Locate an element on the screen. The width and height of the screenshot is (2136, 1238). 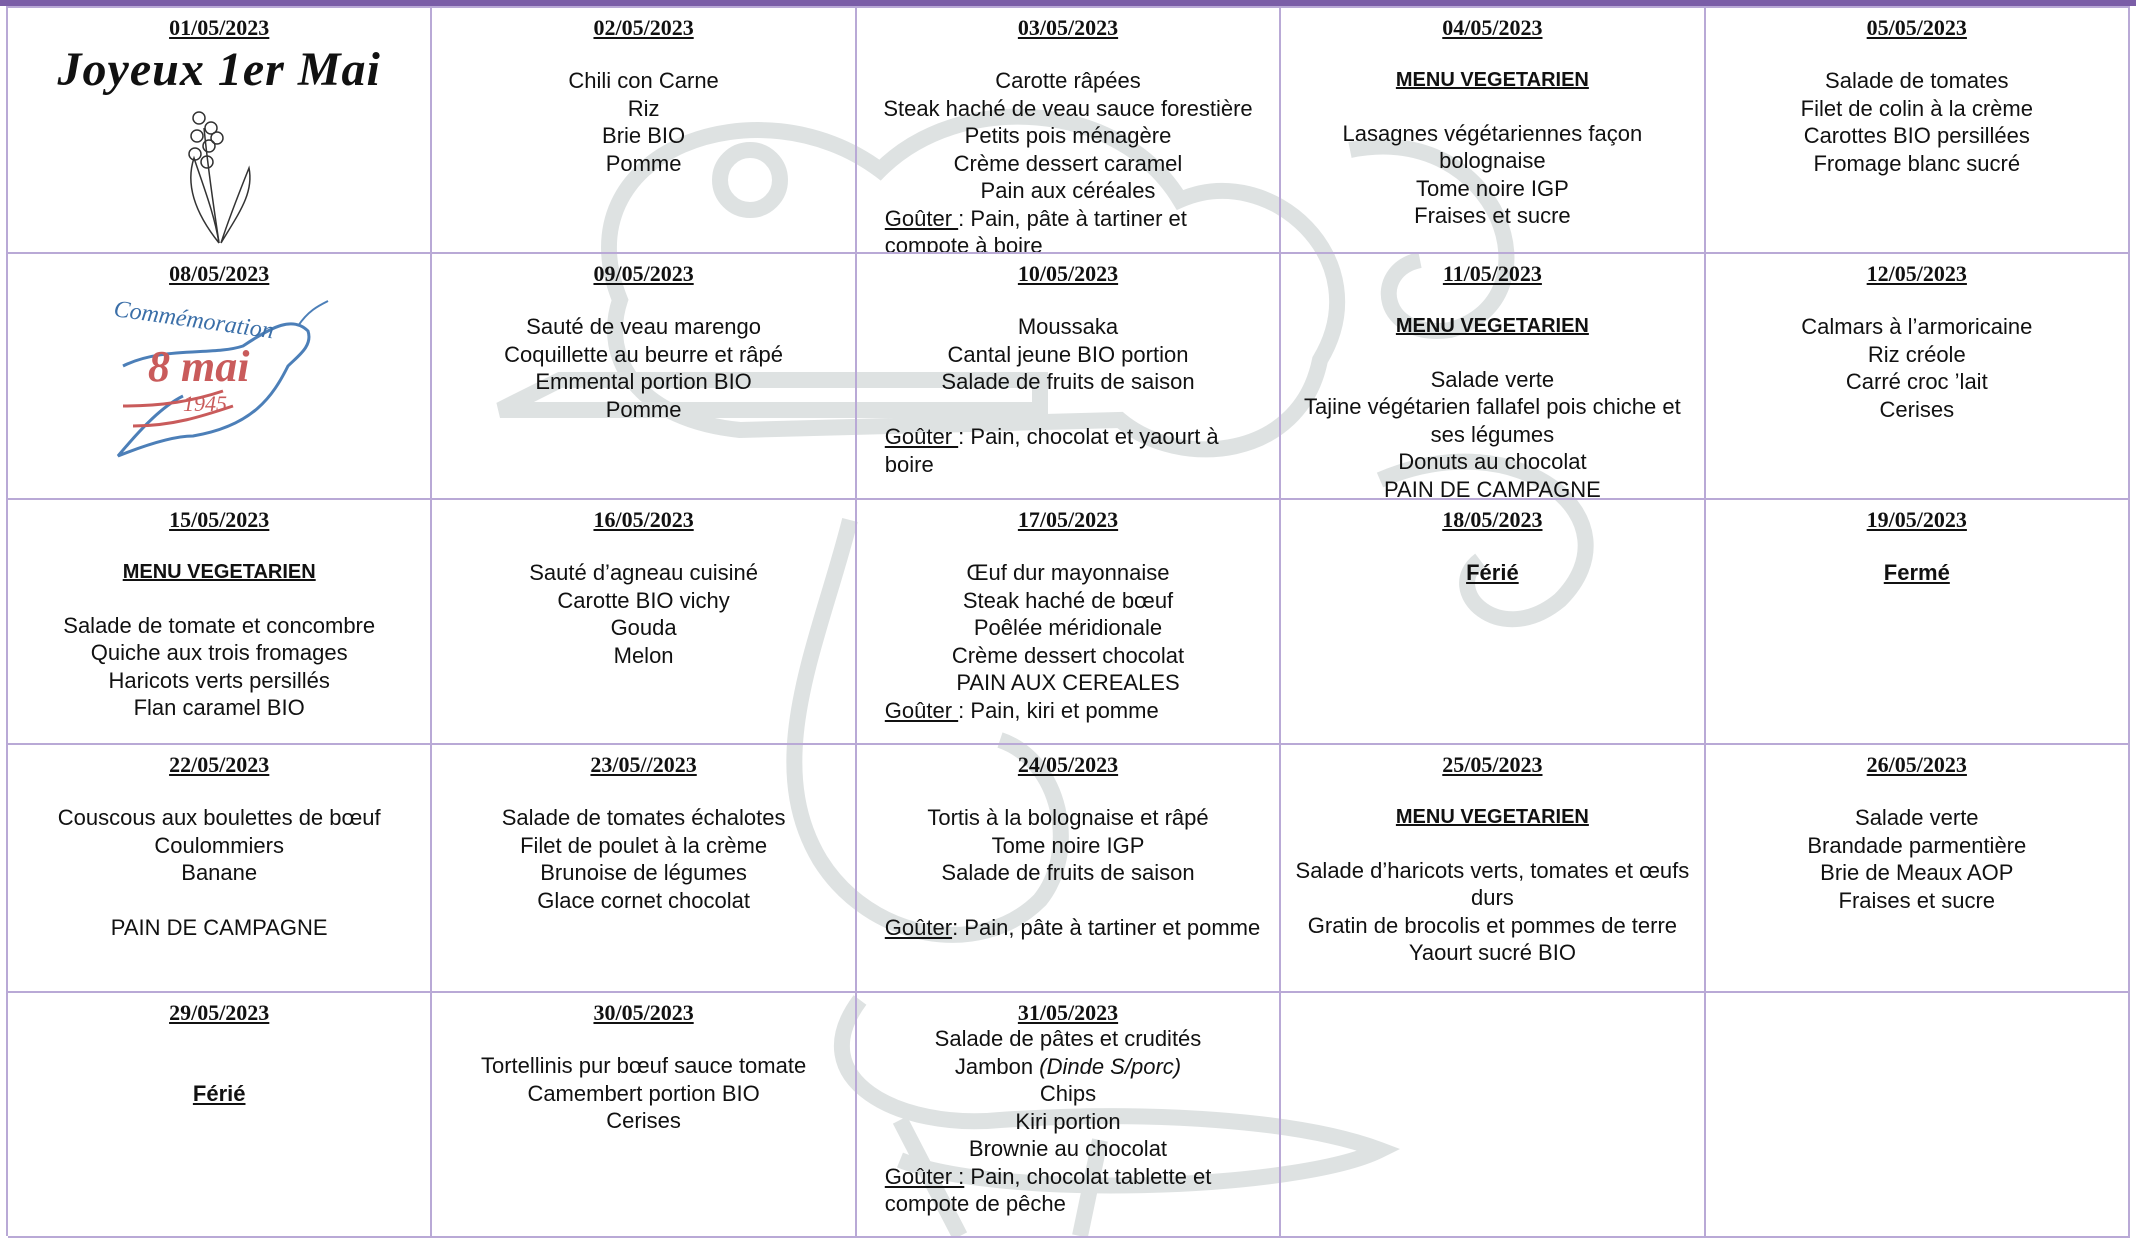
menu-item: Salade de fruits de saison is located at coordinates (1068, 381).